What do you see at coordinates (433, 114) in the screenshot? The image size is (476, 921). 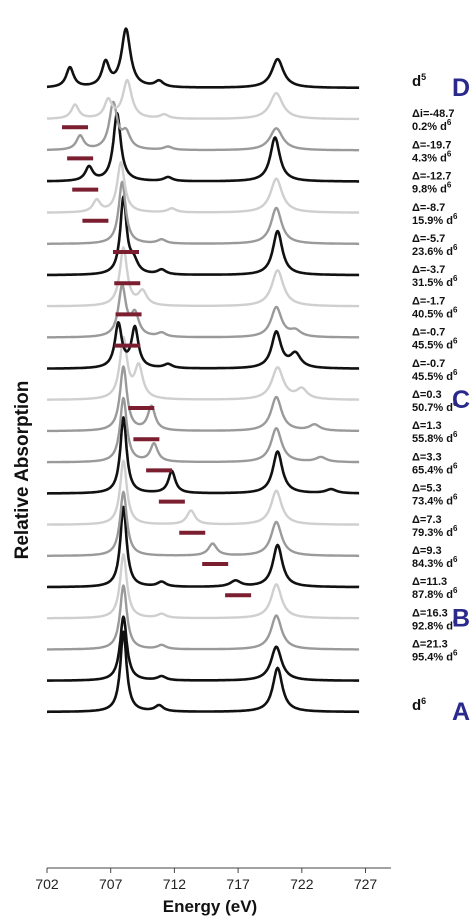 I see `trace-label-1: Δi=-48.7` at bounding box center [433, 114].